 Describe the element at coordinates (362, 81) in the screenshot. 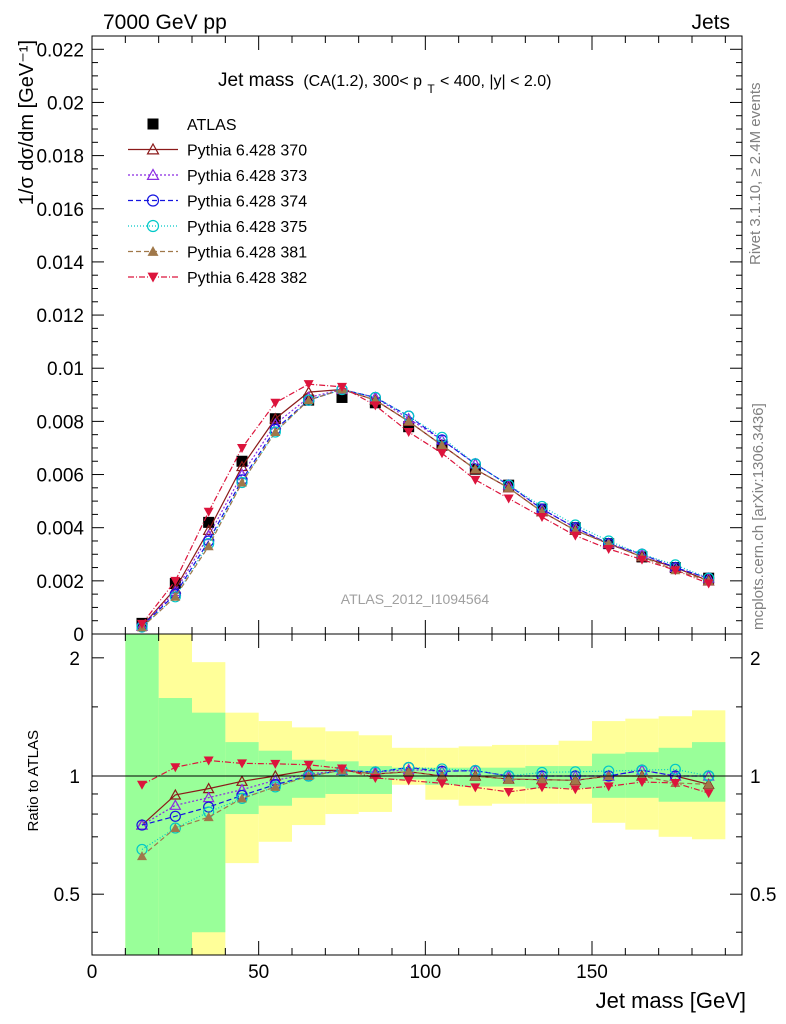

I see `chart-title-detail: (CA(1.2), 300< p` at that location.